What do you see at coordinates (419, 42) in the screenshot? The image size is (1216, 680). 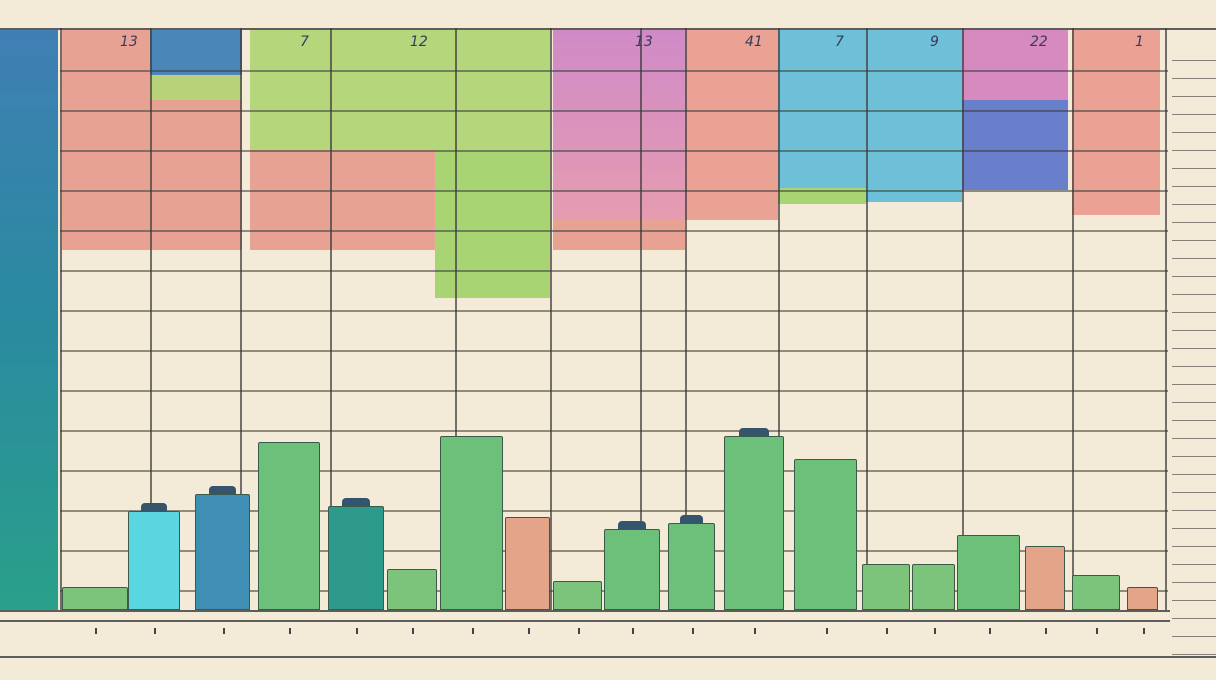 I see `top-label: 12` at bounding box center [419, 42].